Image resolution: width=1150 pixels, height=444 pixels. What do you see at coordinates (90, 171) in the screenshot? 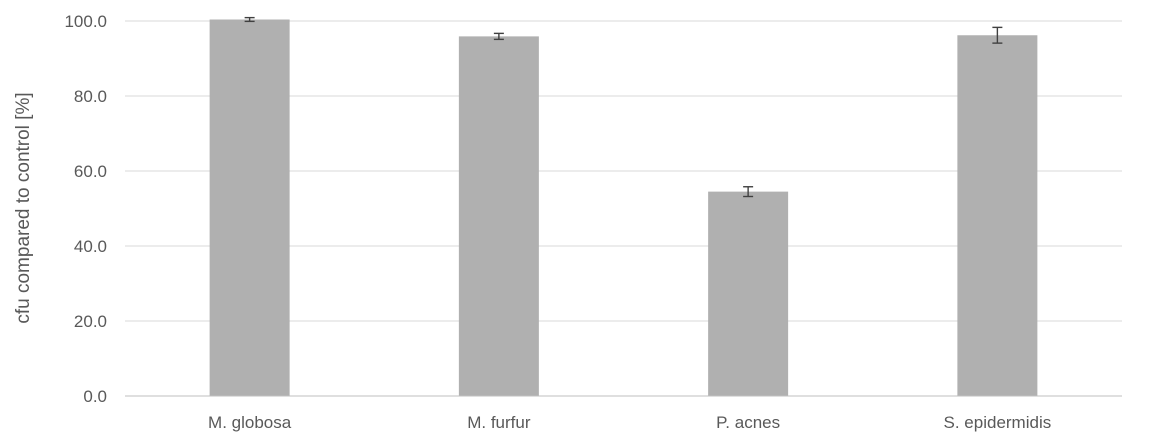
I see `y-tick-label: 60.0` at bounding box center [90, 171].